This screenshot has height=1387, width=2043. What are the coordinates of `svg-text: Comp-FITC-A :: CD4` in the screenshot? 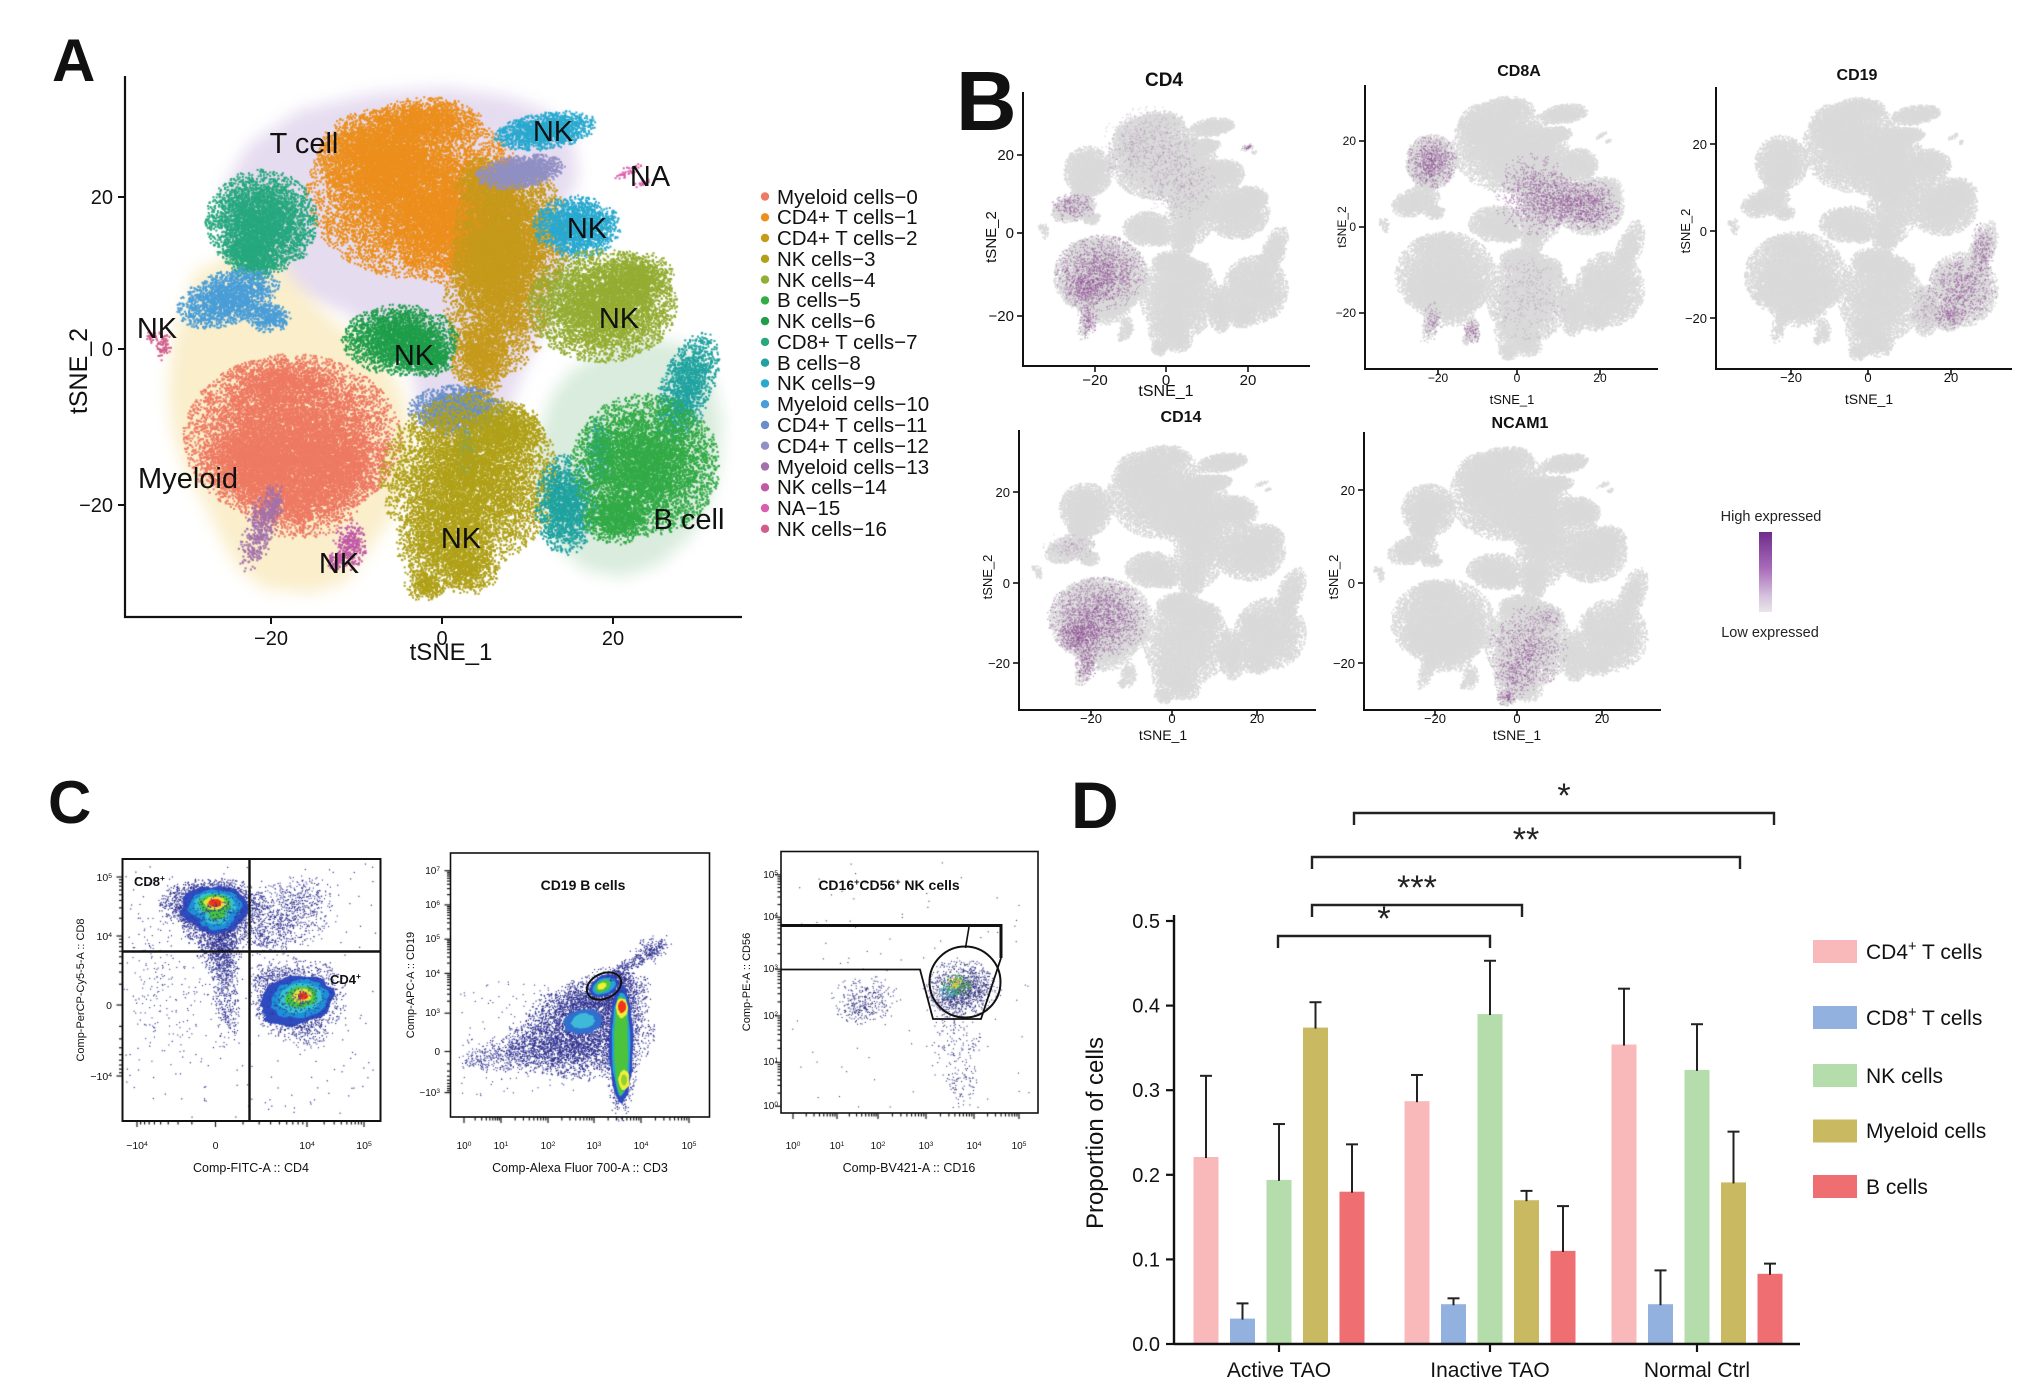 It's located at (251, 1168).